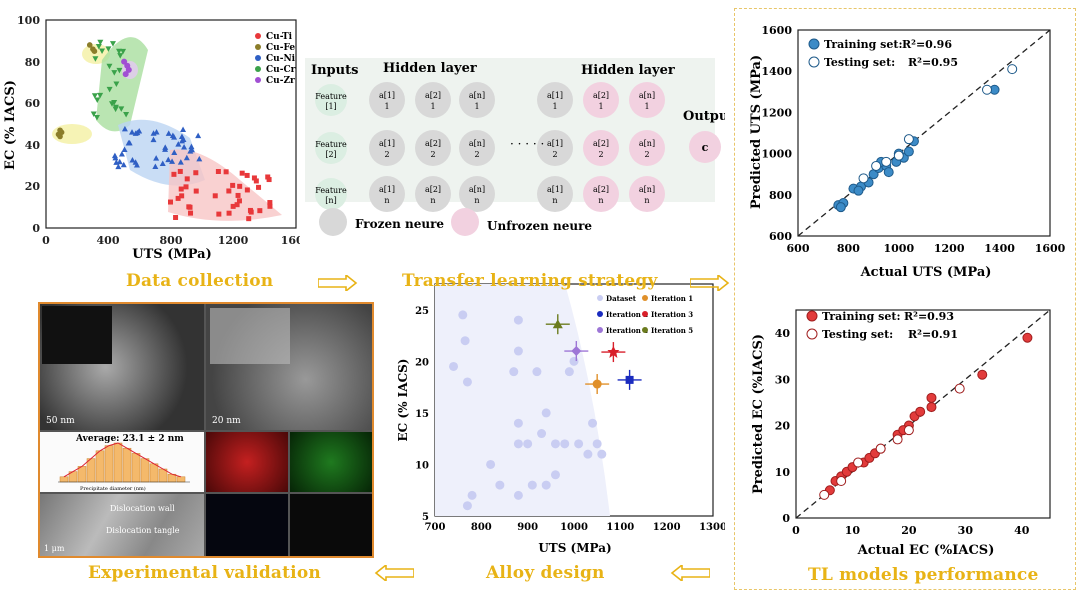 Image resolution: width=1080 pixels, height=591 pixels. What do you see at coordinates (929, 316) in the screenshot?
I see `ec-train-r2: R²=0.93` at bounding box center [929, 316].